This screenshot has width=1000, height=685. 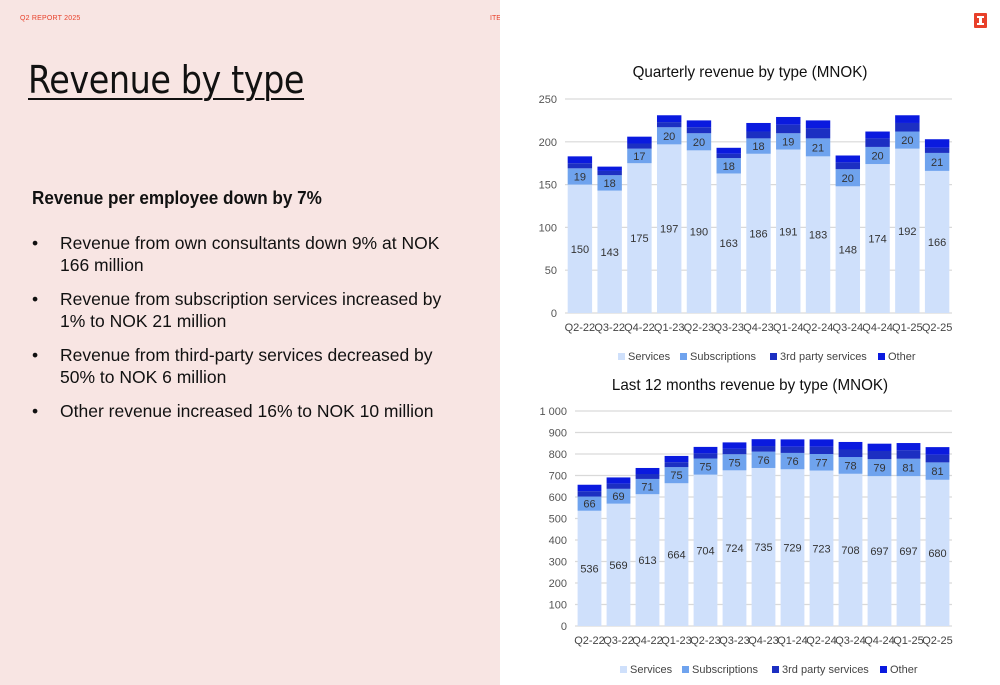 What do you see at coordinates (551, 271) in the screenshot?
I see `y-tick-label: 50` at bounding box center [551, 271].